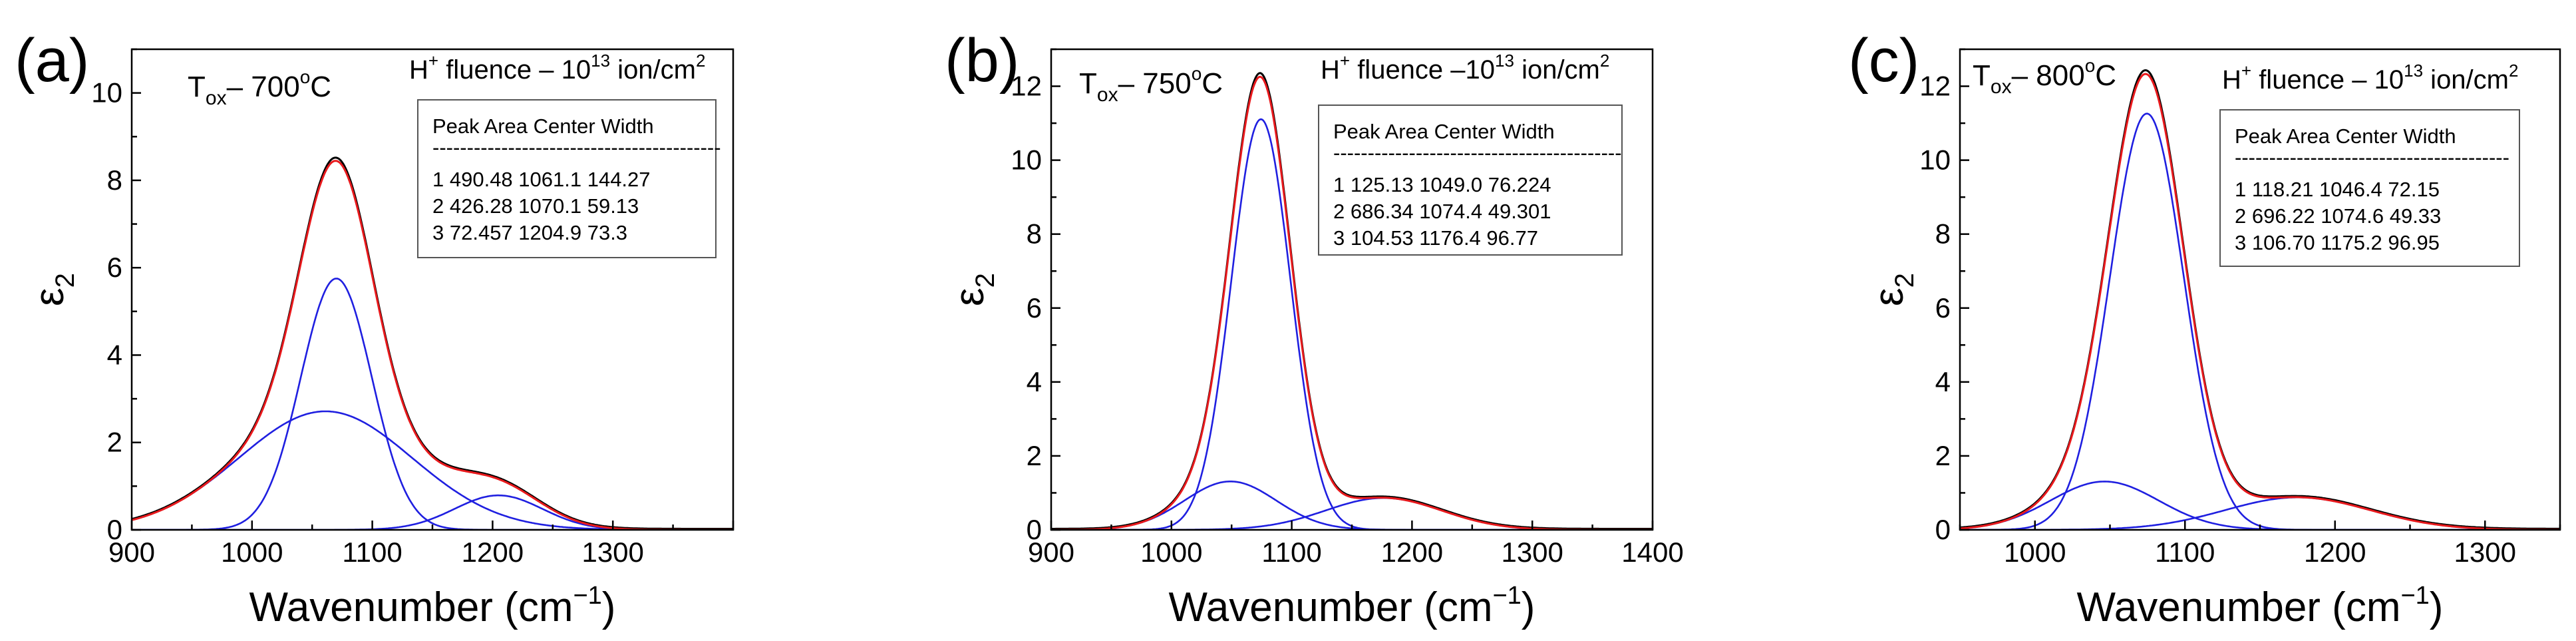 The width and height of the screenshot is (2576, 641). I want to click on fit-table-row: 2 686.34 1074.4 49.301, so click(1442, 211).